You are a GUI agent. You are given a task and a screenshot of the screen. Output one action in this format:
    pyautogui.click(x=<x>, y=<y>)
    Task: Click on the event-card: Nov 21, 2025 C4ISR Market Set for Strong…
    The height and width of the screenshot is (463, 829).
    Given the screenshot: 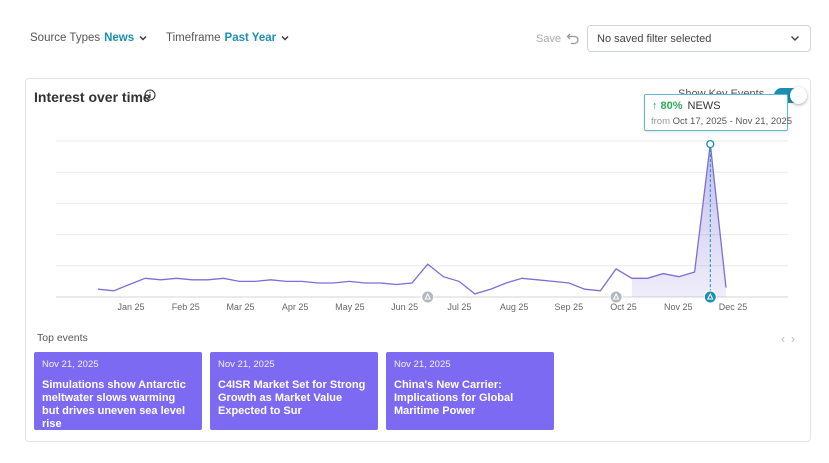 What is the action you would take?
    pyautogui.click(x=294, y=391)
    